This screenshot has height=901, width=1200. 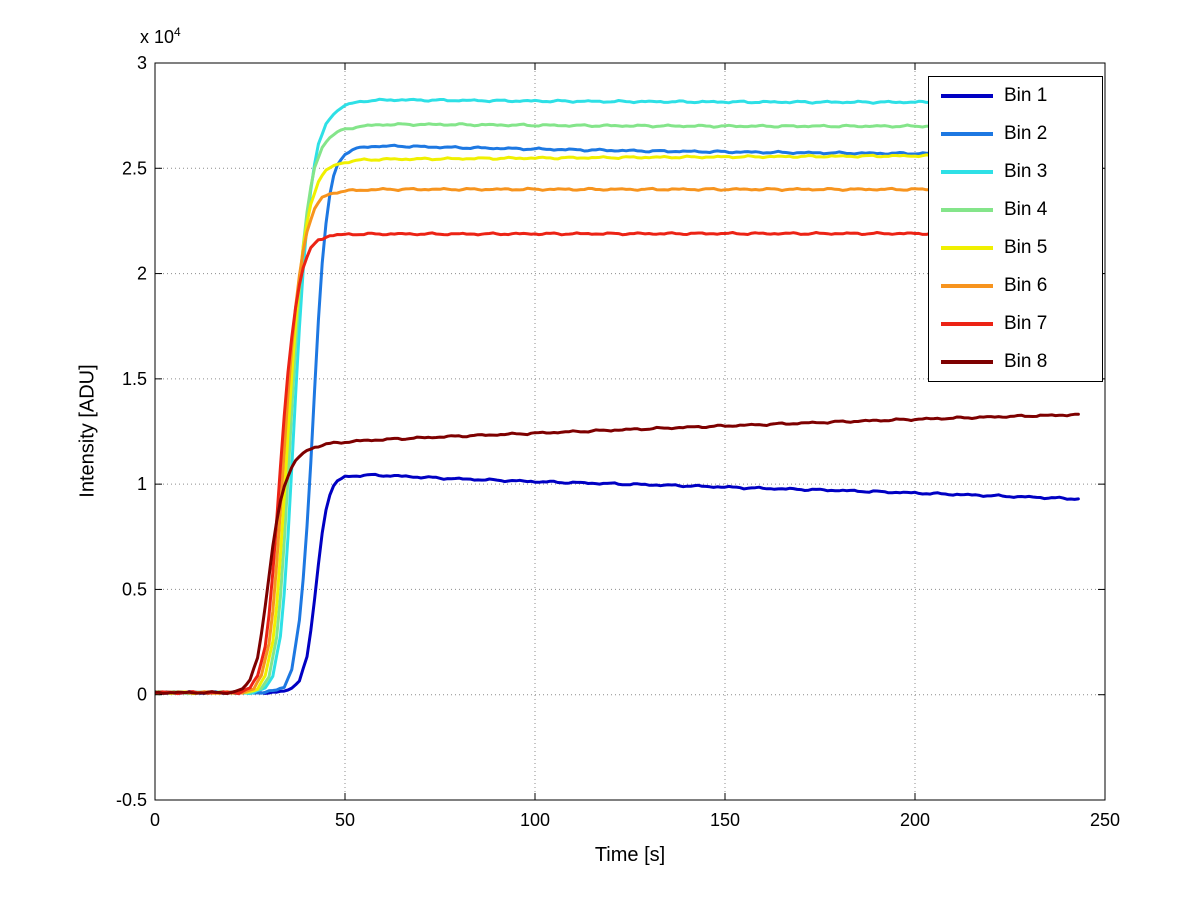 What do you see at coordinates (142, 695) in the screenshot?
I see `y-tick-label: 0` at bounding box center [142, 695].